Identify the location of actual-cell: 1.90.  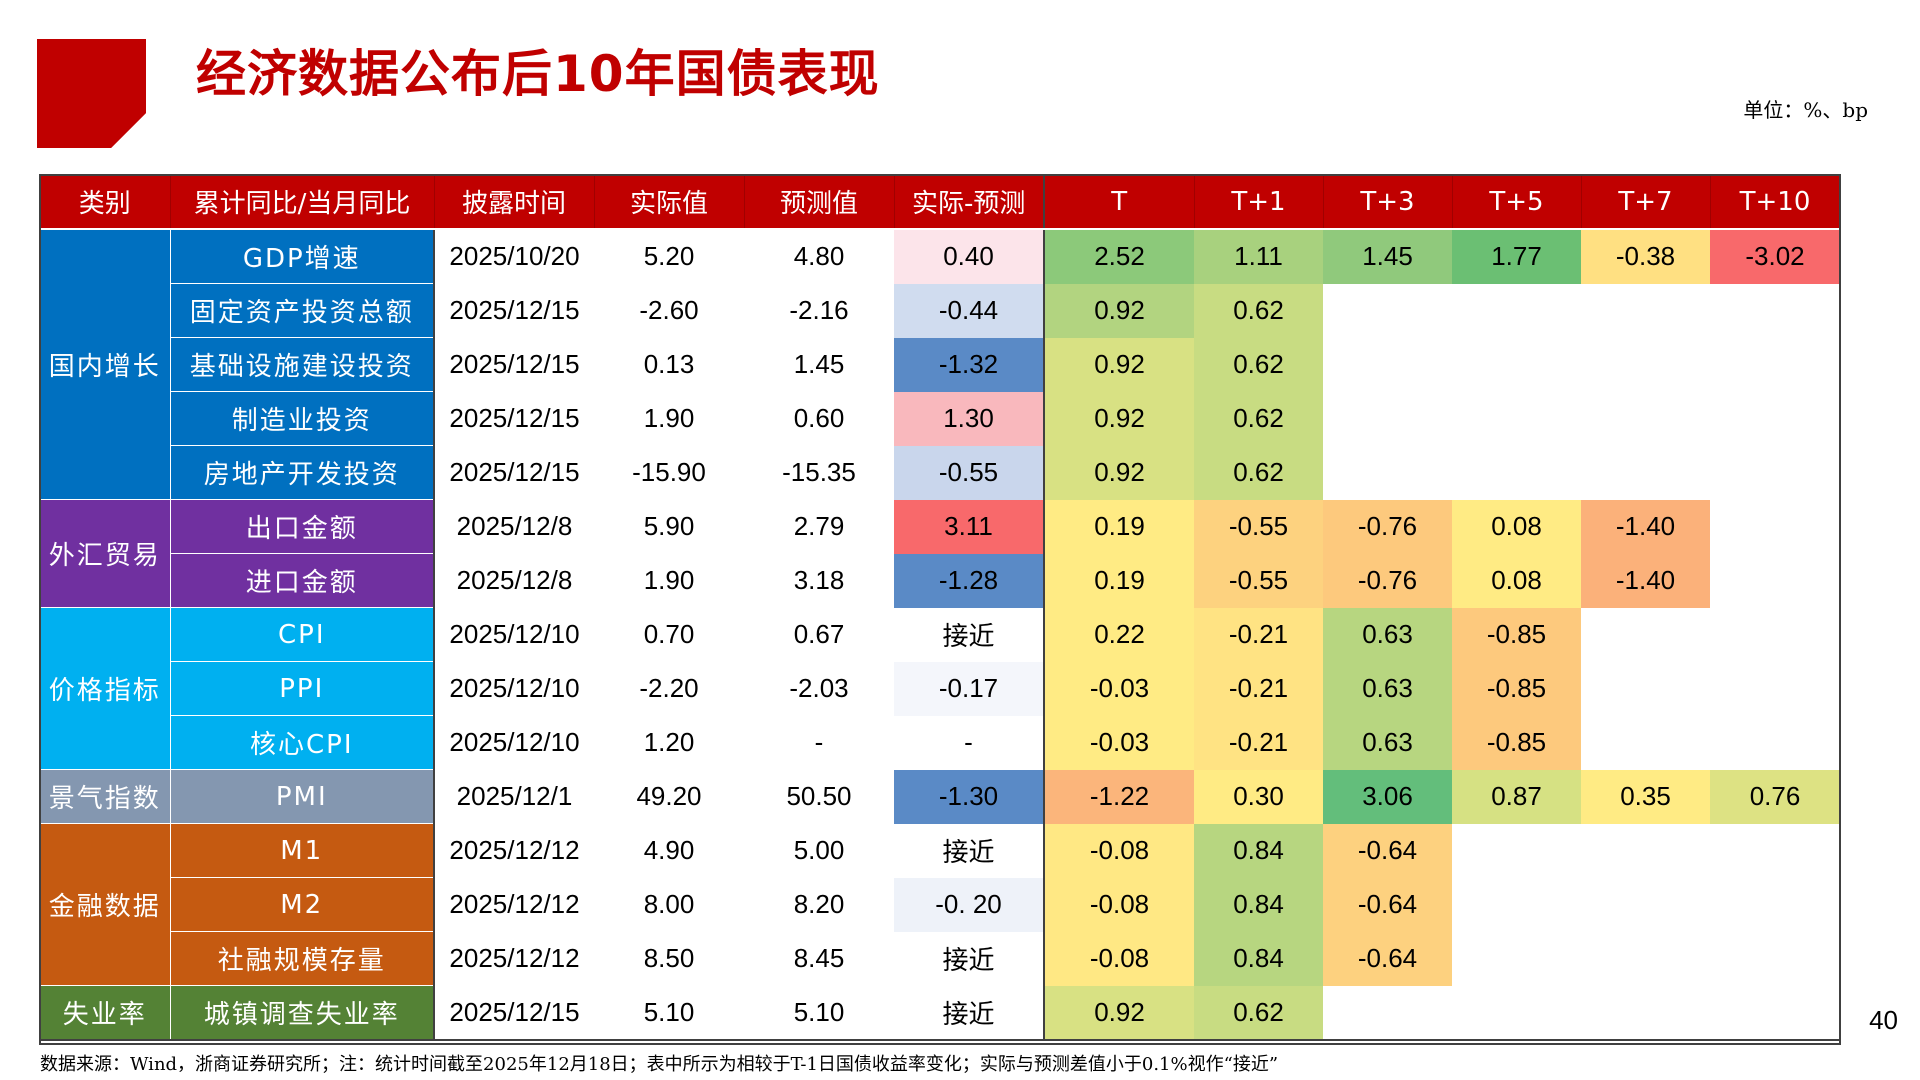
(669, 580).